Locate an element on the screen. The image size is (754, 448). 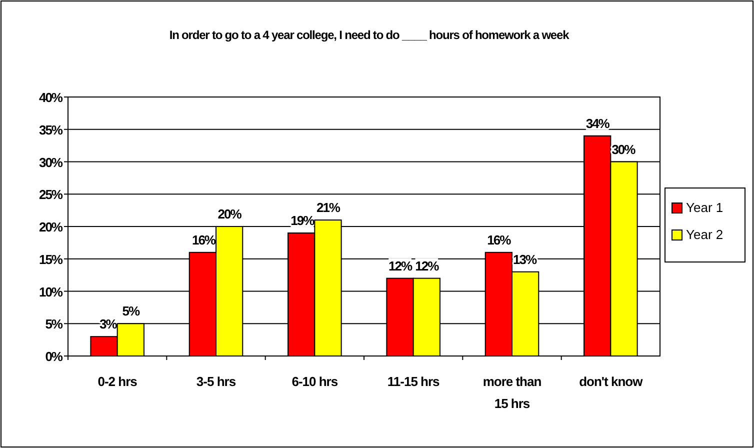
y-tick-label: 10% is located at coordinates (51, 292).